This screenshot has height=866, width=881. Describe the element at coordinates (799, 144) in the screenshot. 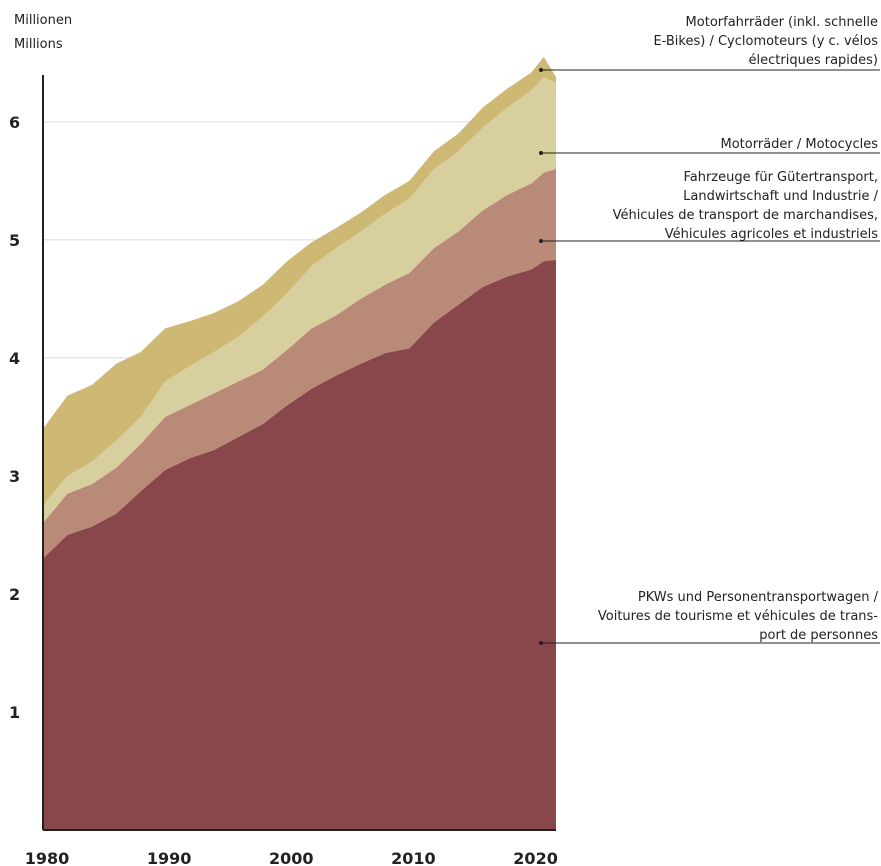

I see `legend-label: Motorräder / Motocycles` at that location.